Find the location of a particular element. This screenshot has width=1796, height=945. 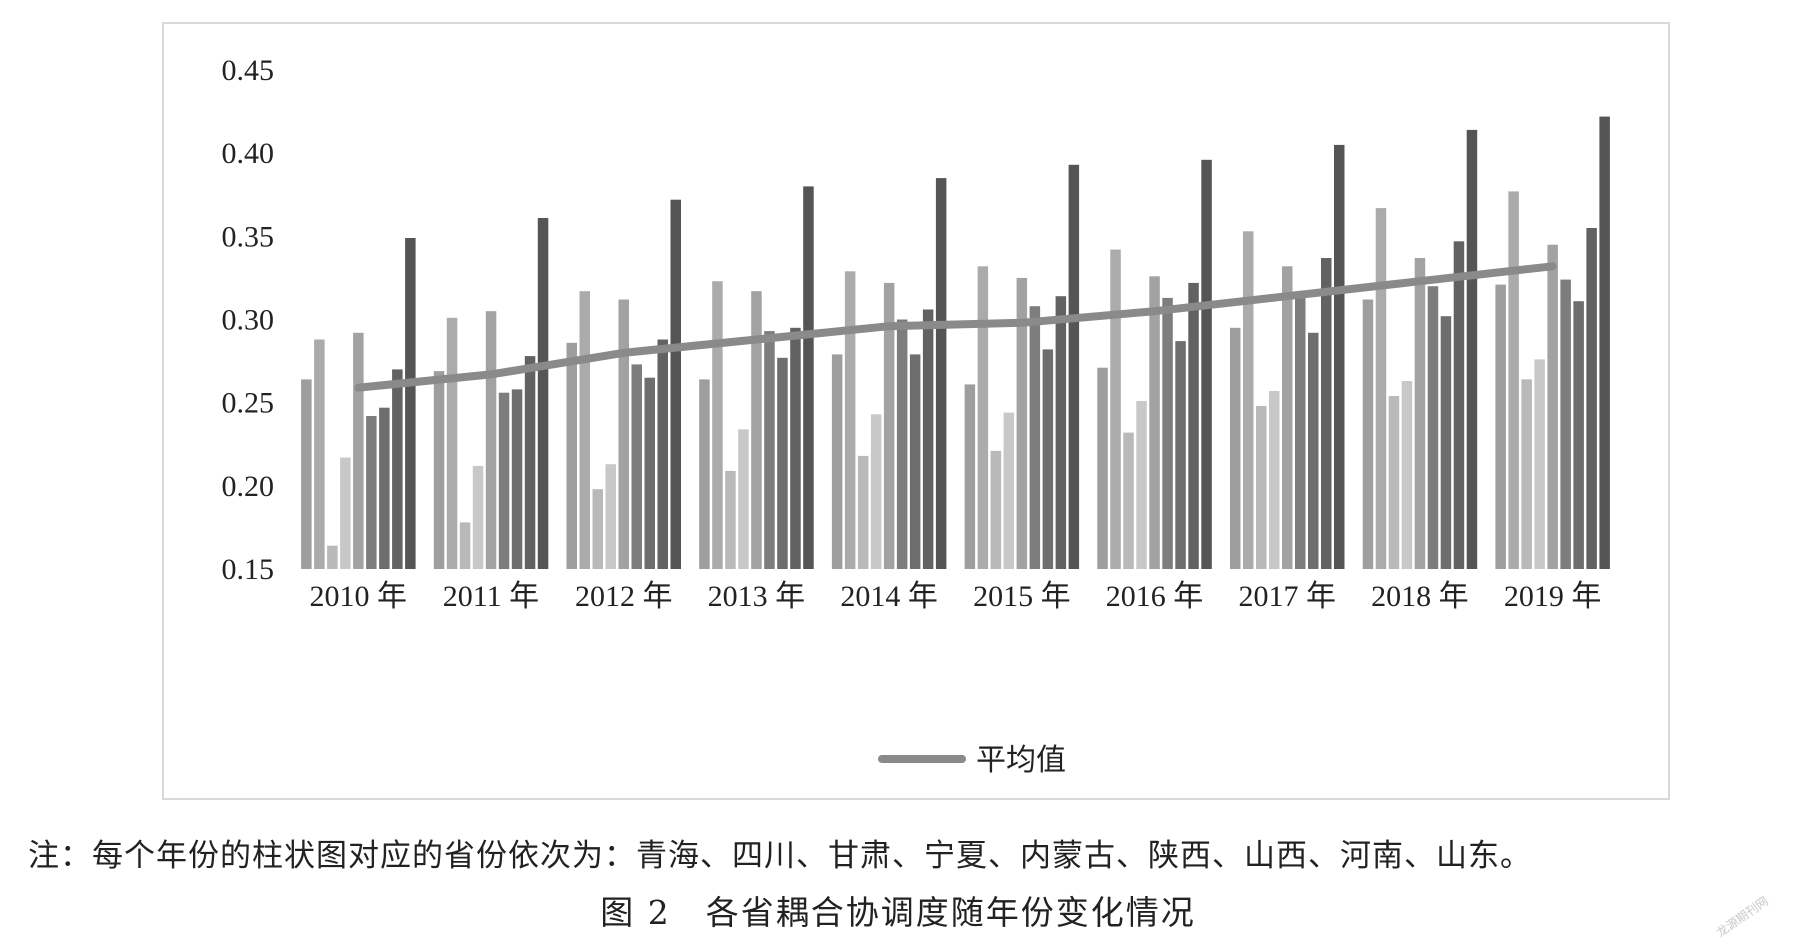

x-tick-label: 2014 年 is located at coordinates (889, 596).